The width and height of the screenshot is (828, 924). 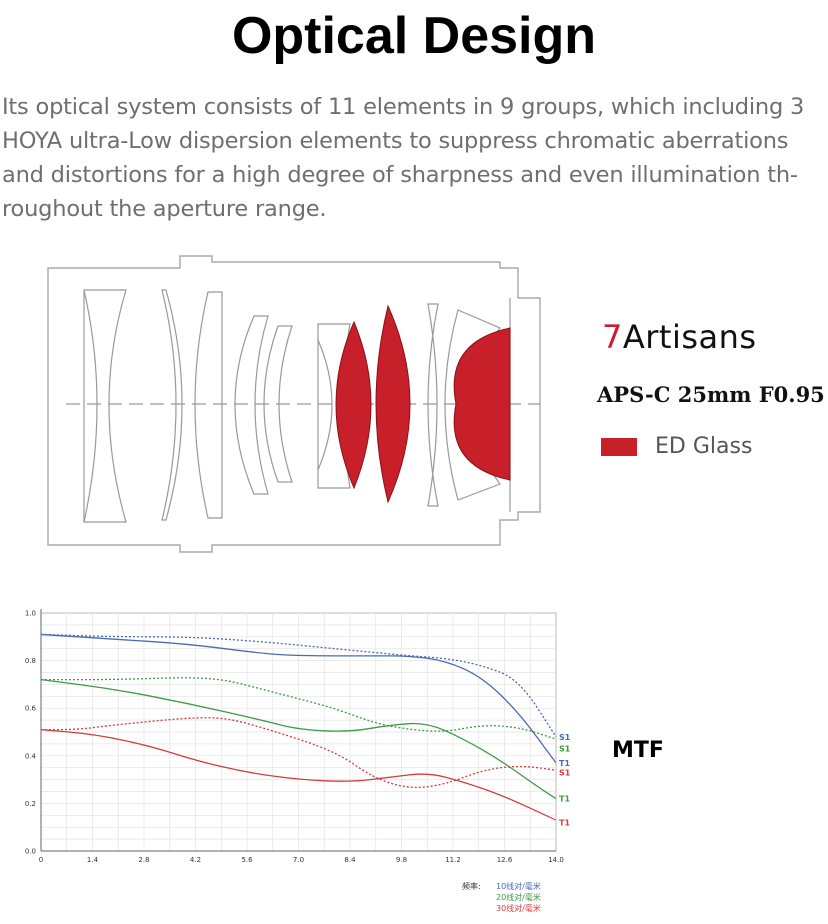 I want to click on y-tick-label: 0.8, so click(x=30, y=661).